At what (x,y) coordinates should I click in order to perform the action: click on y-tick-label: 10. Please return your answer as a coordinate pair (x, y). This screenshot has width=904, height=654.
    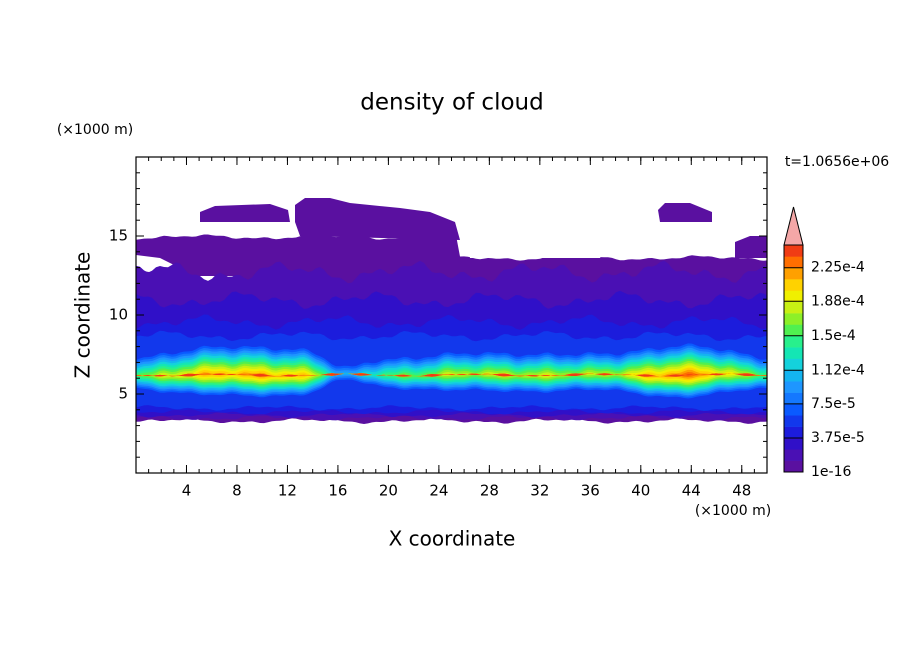
    Looking at the image, I should click on (118, 315).